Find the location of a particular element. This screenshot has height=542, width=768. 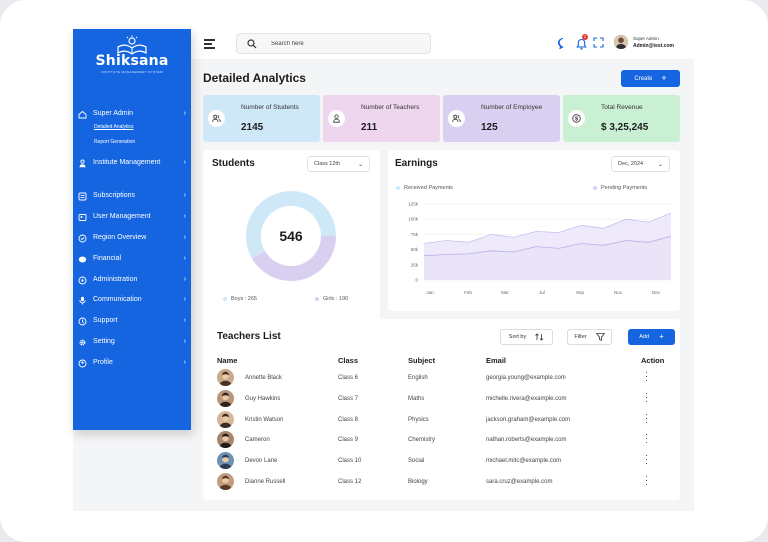

sidebar-item-label: Financial is located at coordinates (107, 258).